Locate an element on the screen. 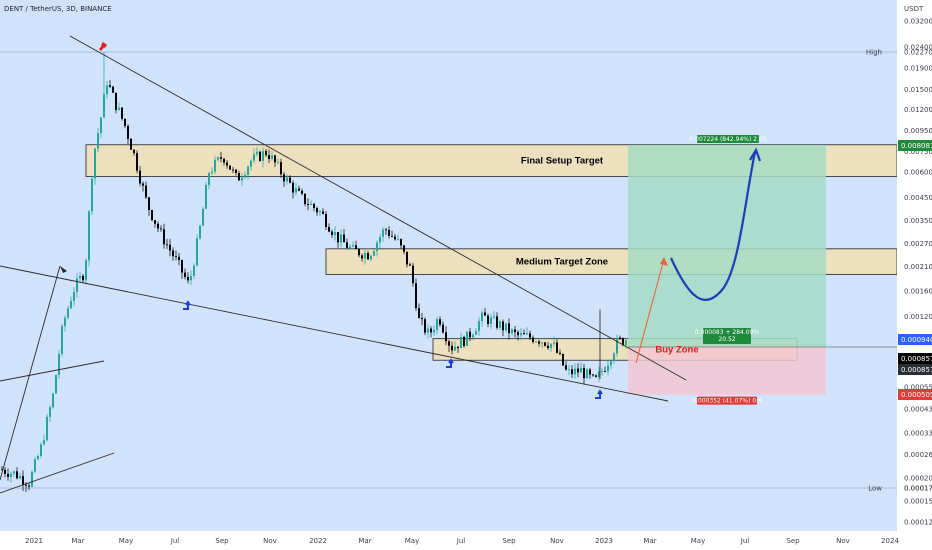 Image resolution: width=932 pixels, height=550 pixels. x-tick-label: Jul is located at coordinates (461, 541).